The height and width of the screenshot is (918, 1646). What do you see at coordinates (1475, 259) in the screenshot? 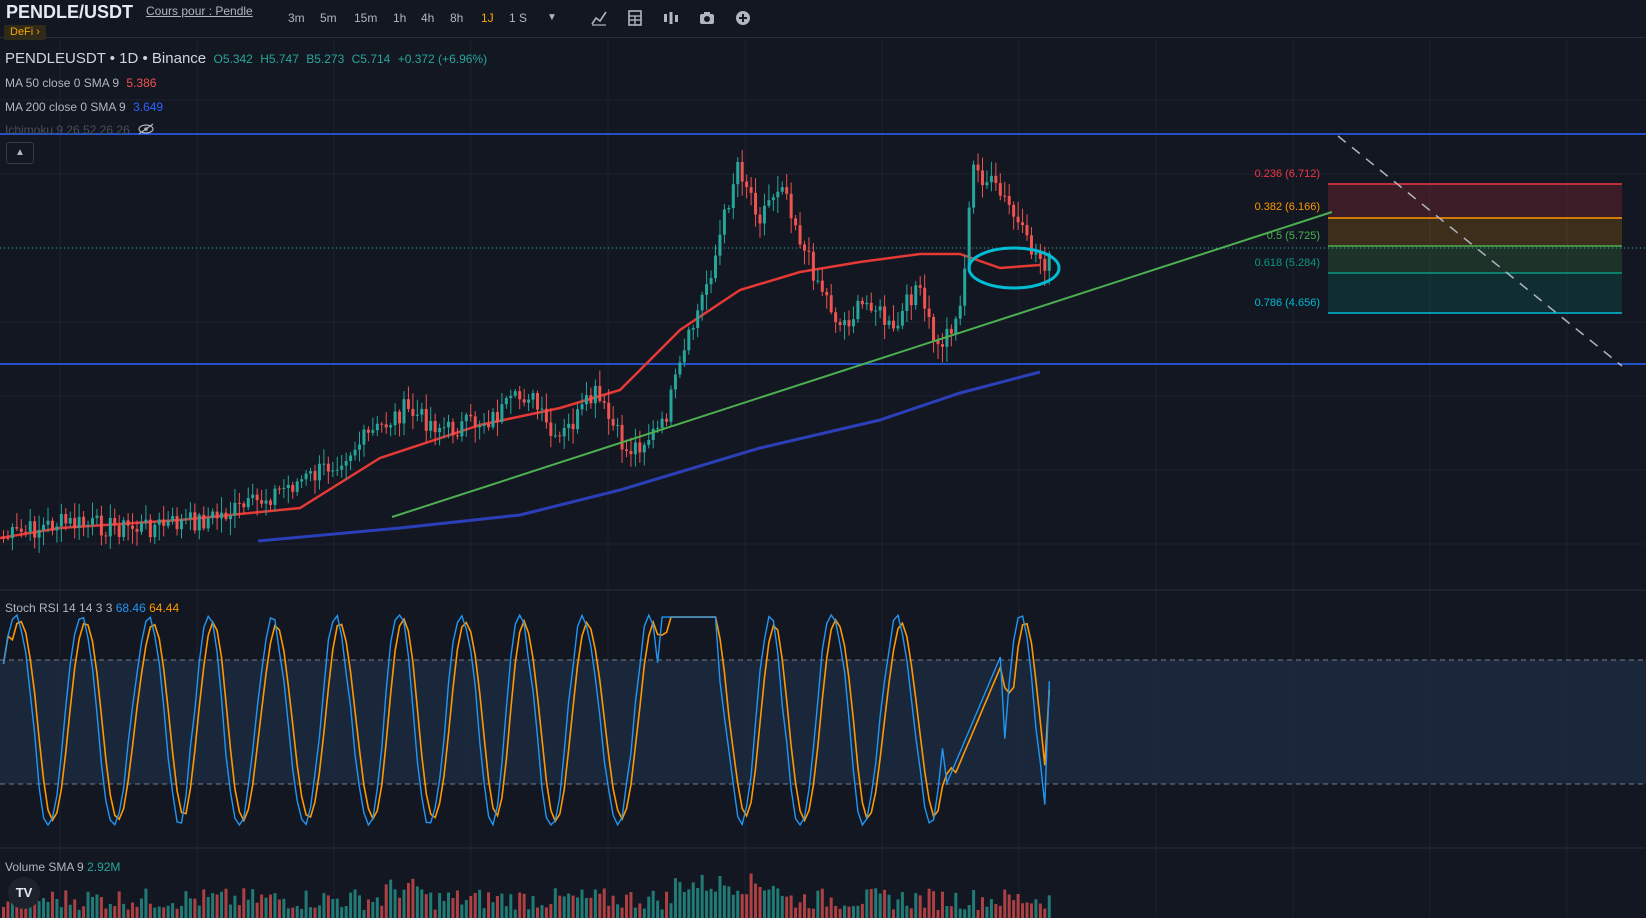
I see `fib-zone` at bounding box center [1475, 259].